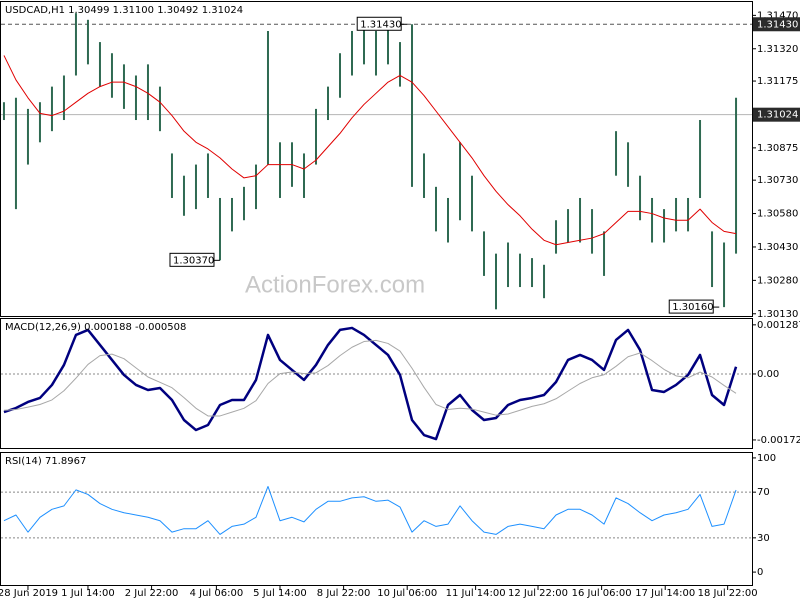  What do you see at coordinates (777, 214) in the screenshot?
I see `y-tick-label: 1.30580` at bounding box center [777, 214].